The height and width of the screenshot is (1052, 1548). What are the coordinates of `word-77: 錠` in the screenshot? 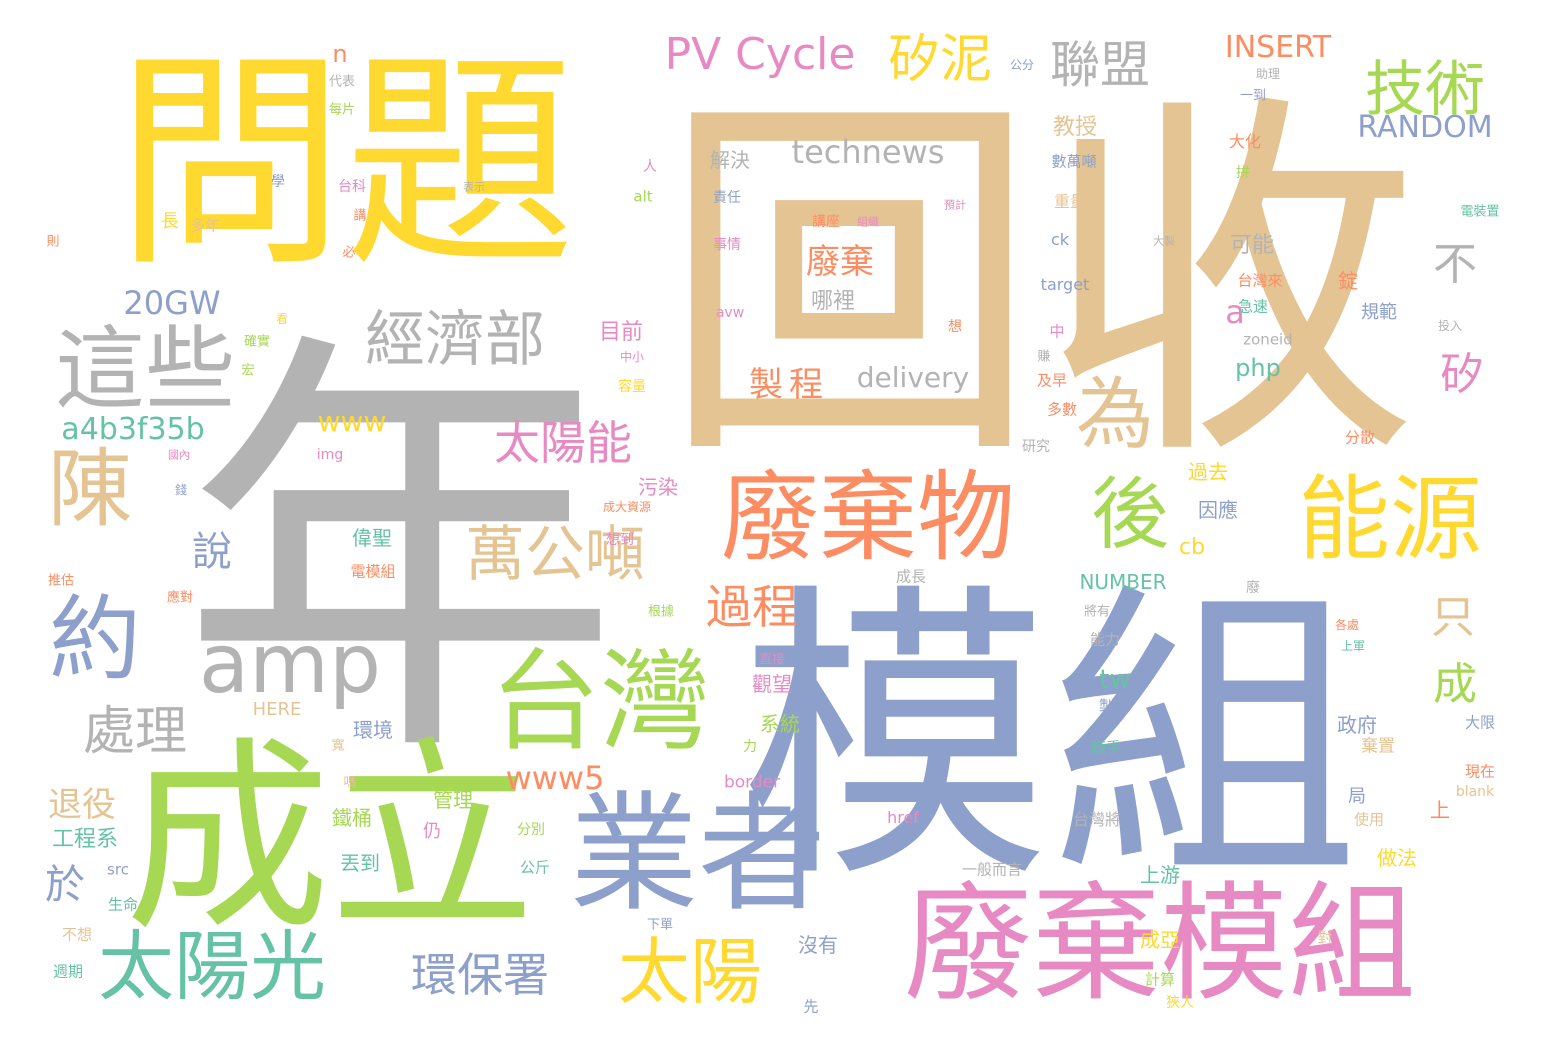 It's located at (1348, 281).